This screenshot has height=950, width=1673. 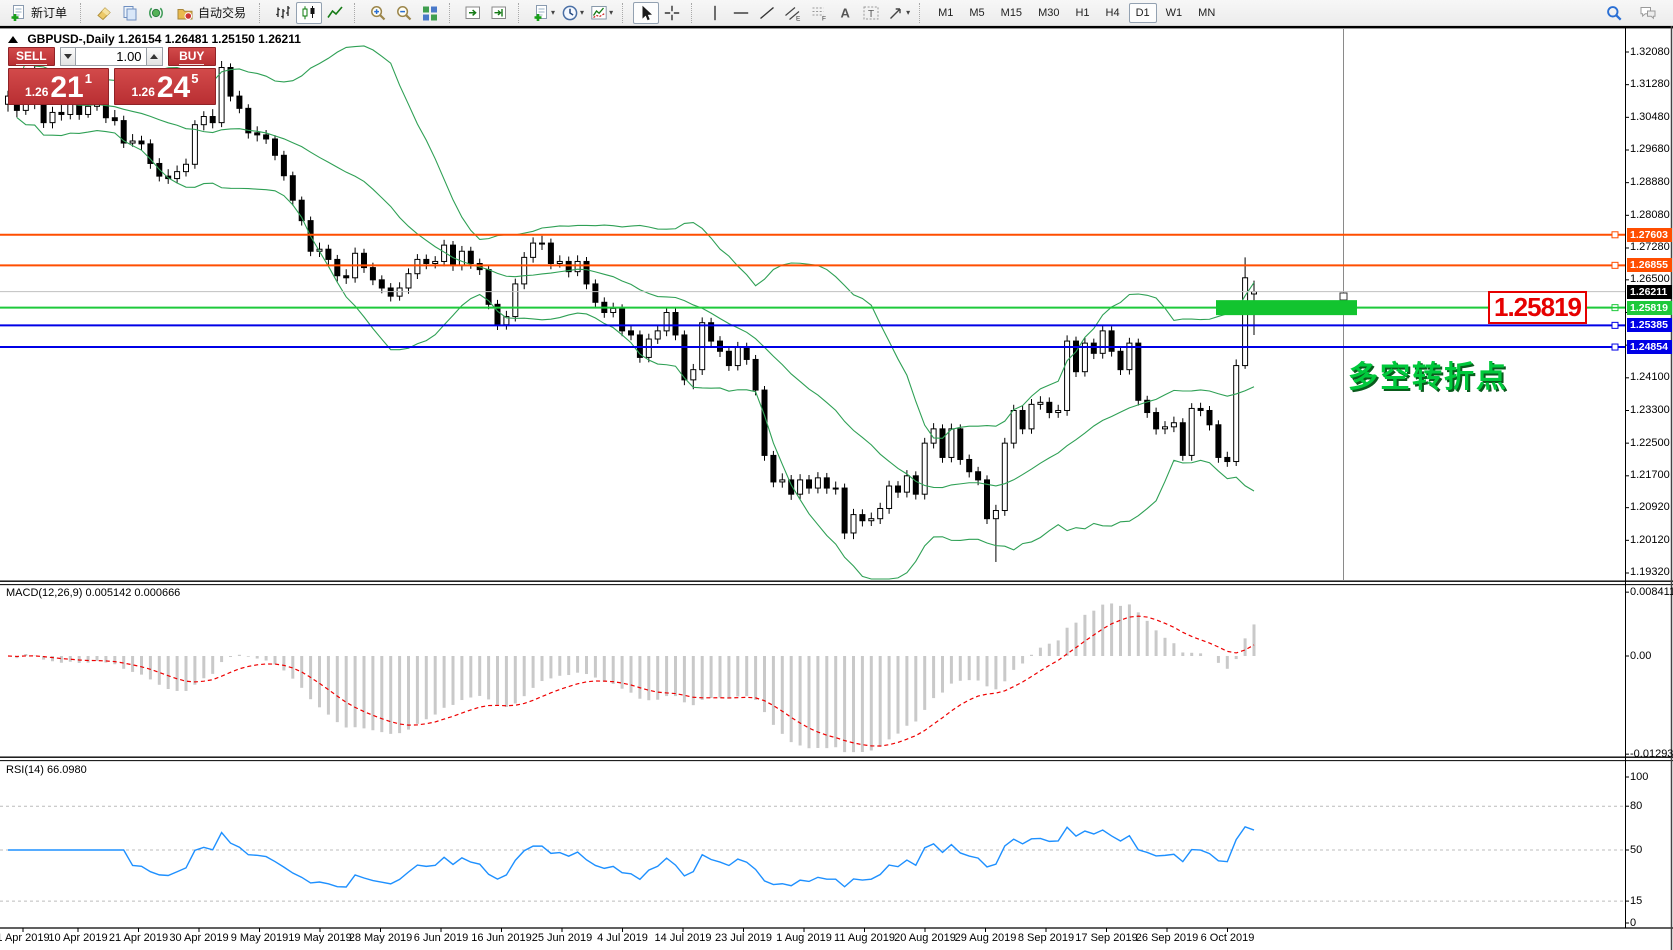 What do you see at coordinates (1227, 938) in the screenshot?
I see `date-label: 6 Oct 2019` at bounding box center [1227, 938].